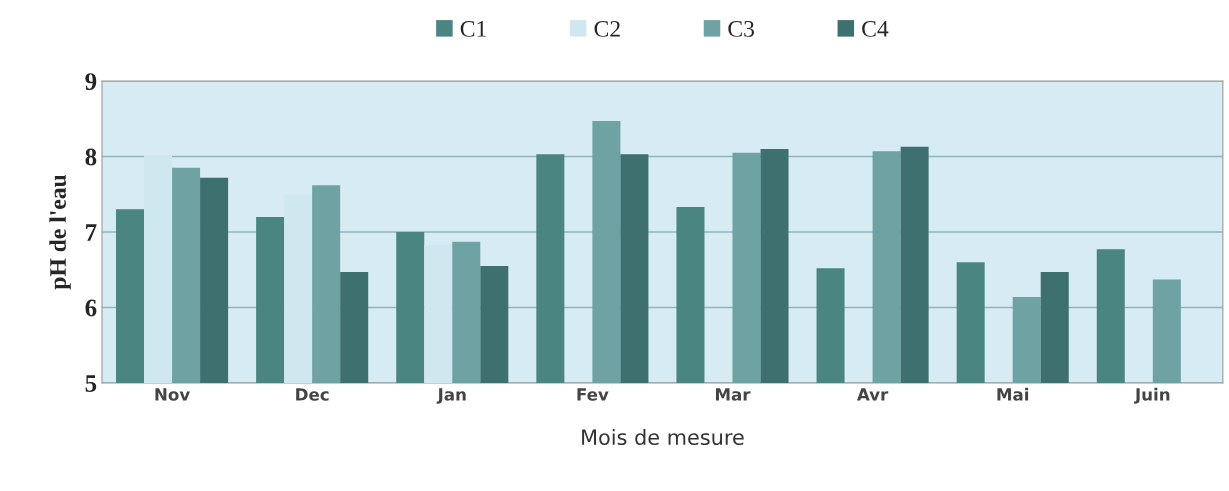  I want to click on y-tick-label: 5, so click(91, 383).